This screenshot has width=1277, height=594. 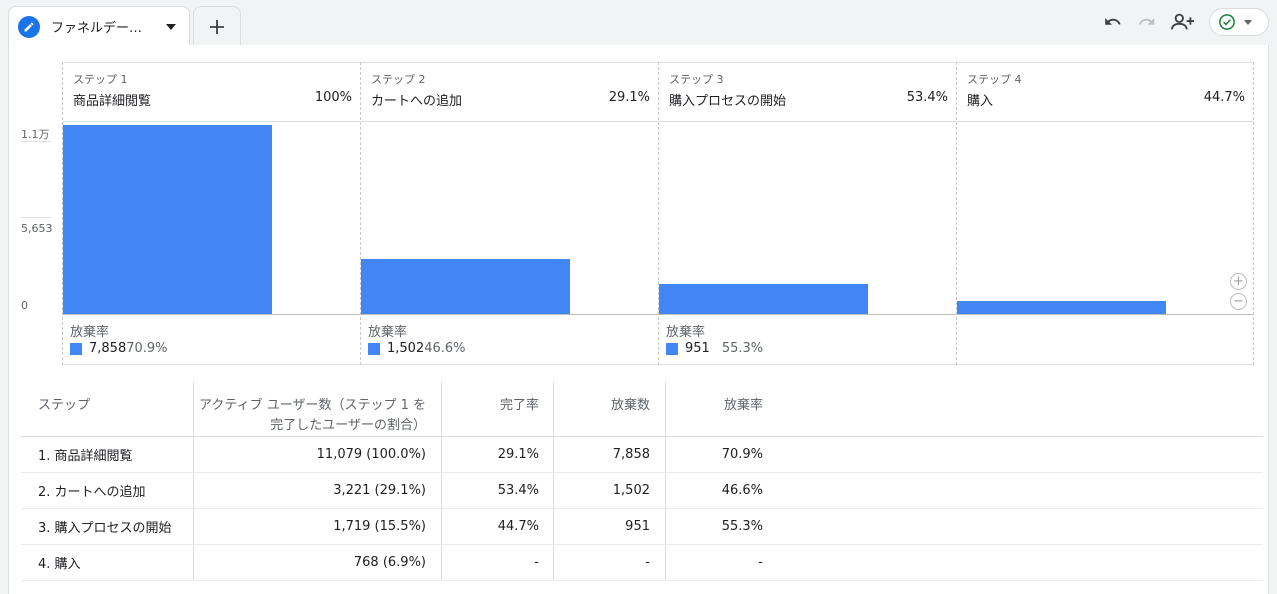 What do you see at coordinates (147, 348) in the screenshot?
I see `abandon-percent: 70.9%` at bounding box center [147, 348].